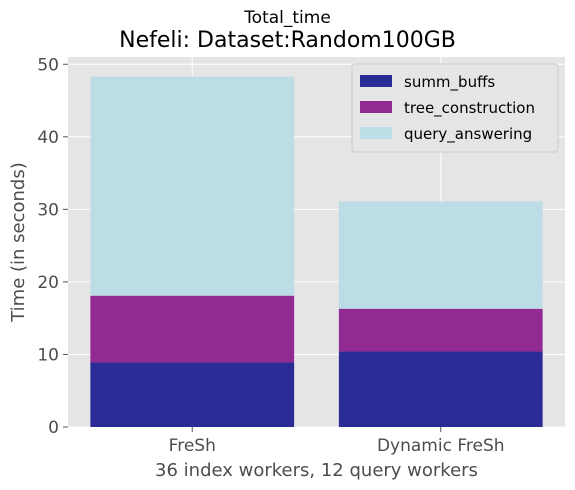 The height and width of the screenshot is (490, 575). What do you see at coordinates (48, 65) in the screenshot?
I see `ytick-label: 50` at bounding box center [48, 65].